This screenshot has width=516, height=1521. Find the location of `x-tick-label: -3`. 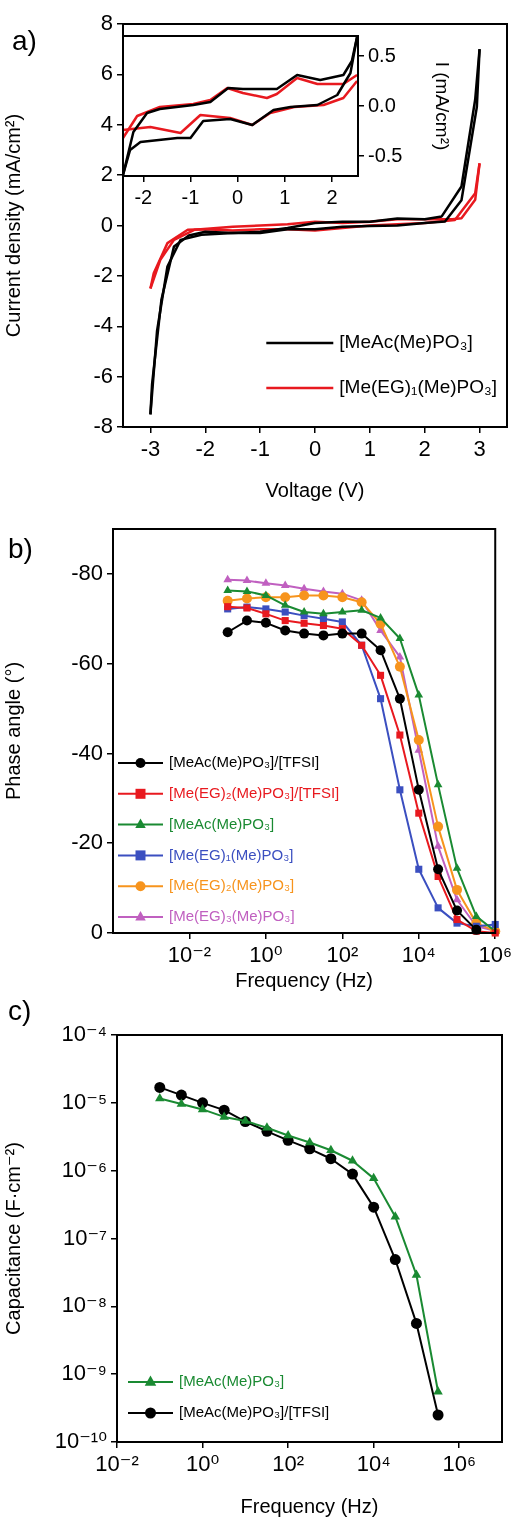

x-tick-label: -3 is located at coordinates (150, 449).